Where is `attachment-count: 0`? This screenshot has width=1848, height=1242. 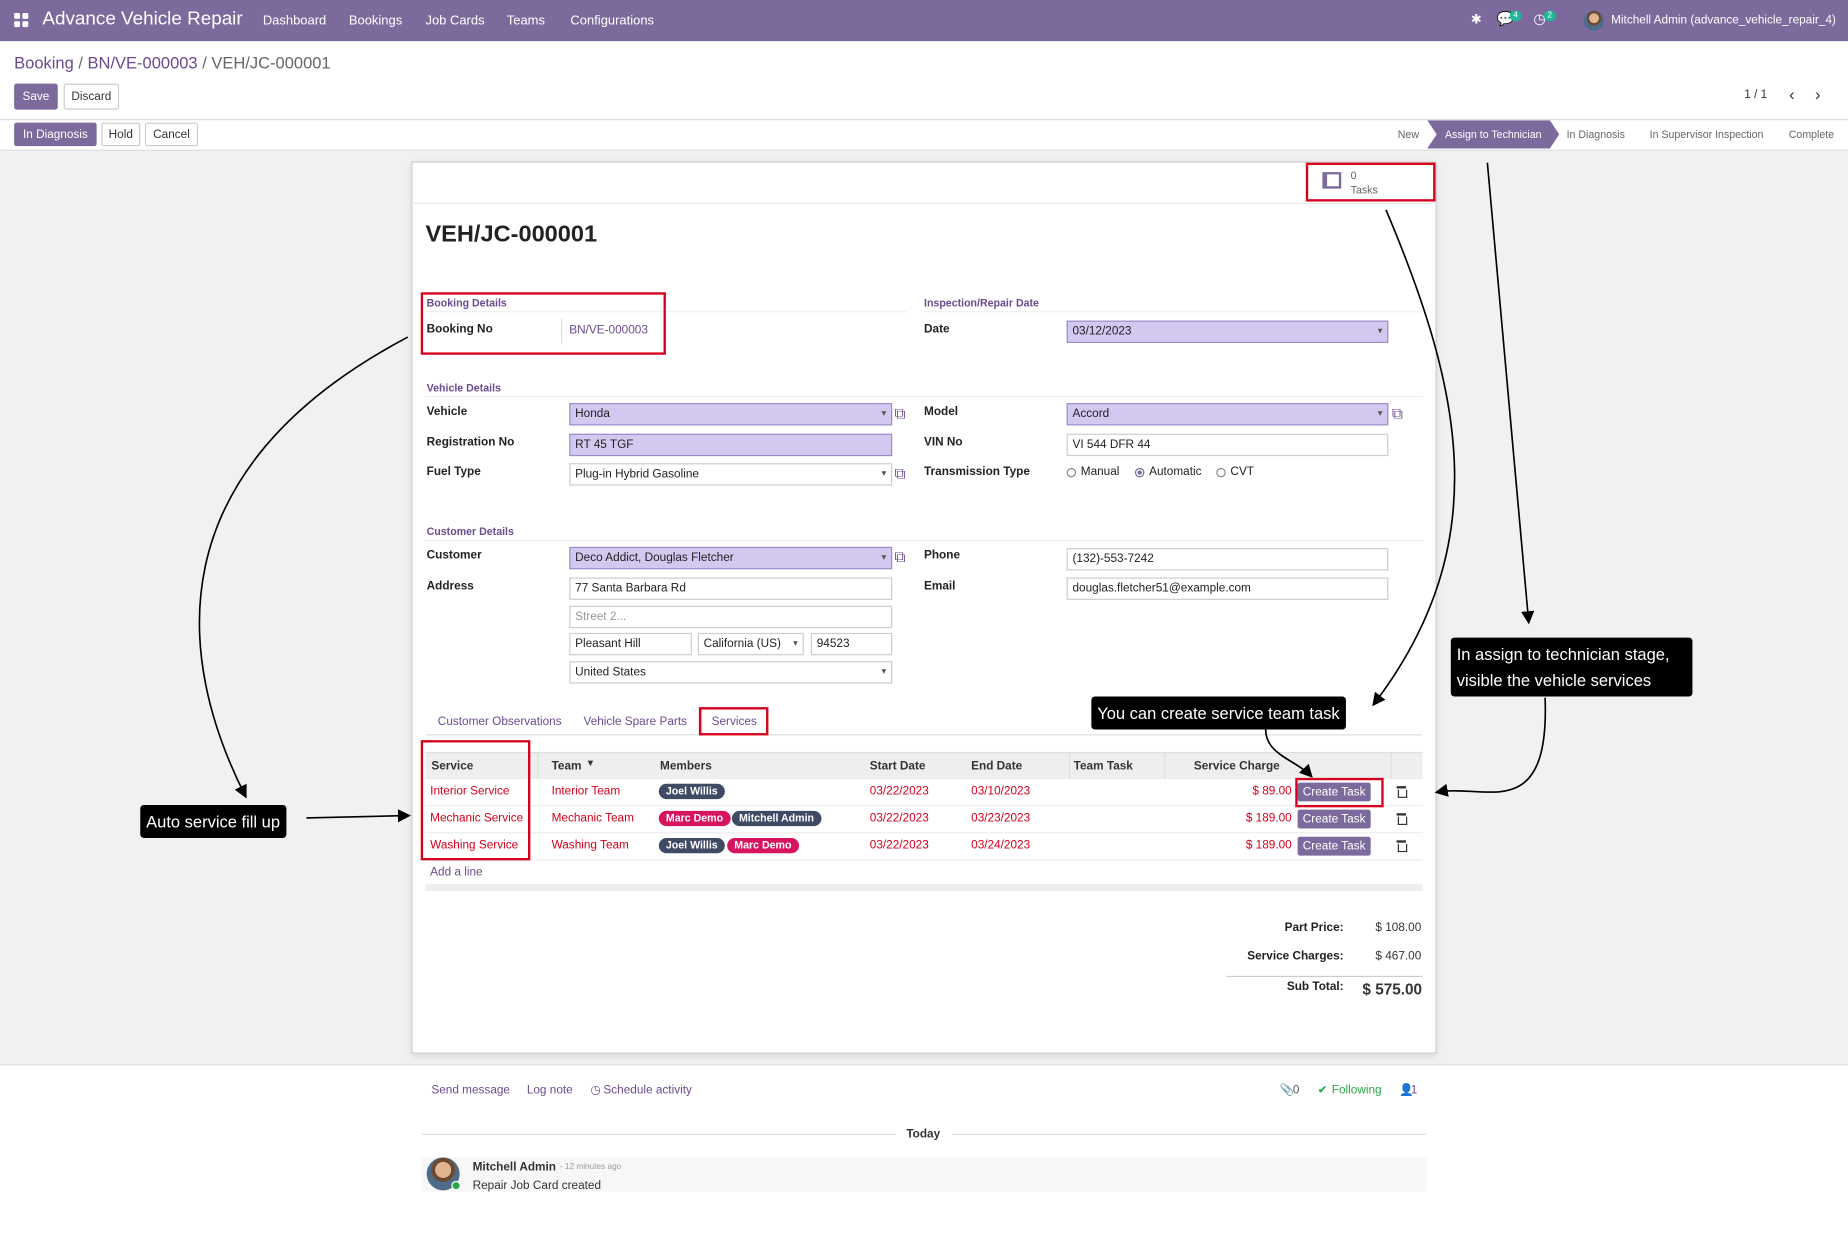 attachment-count: 0 is located at coordinates (1296, 1091).